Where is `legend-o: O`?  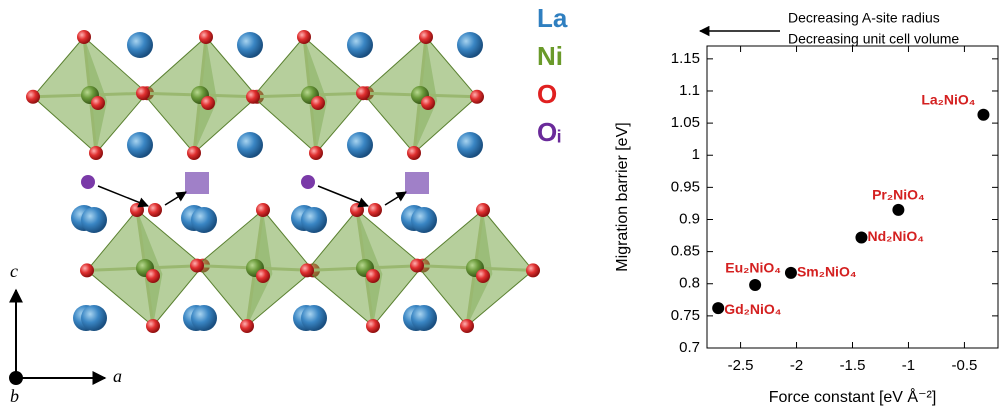 legend-o: O is located at coordinates (547, 94).